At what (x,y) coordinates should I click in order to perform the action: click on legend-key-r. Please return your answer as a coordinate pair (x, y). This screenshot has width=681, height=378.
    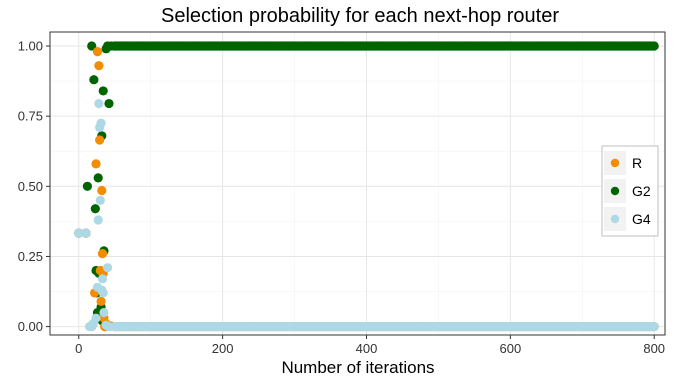
    Looking at the image, I should click on (615, 163).